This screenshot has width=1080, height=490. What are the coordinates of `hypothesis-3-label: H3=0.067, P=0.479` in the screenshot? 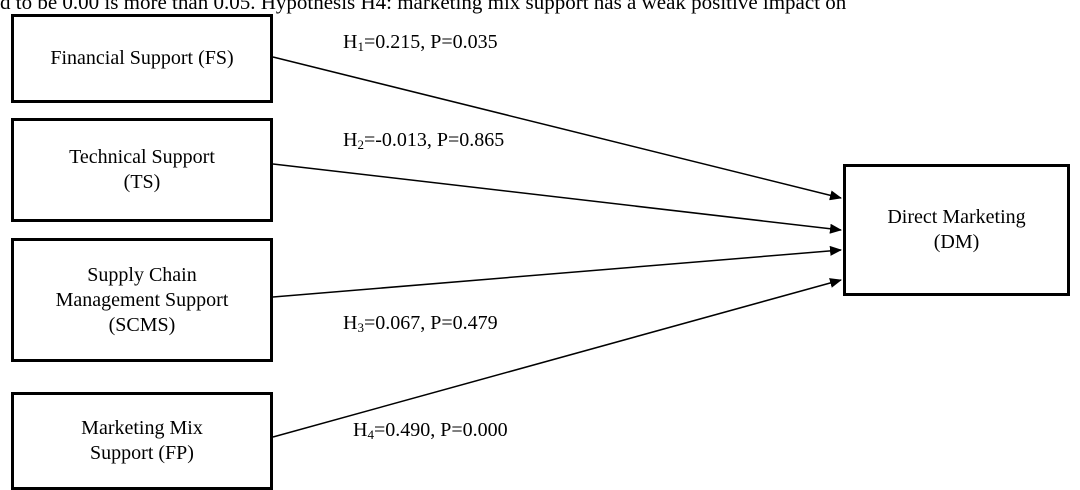 It's located at (420, 323).